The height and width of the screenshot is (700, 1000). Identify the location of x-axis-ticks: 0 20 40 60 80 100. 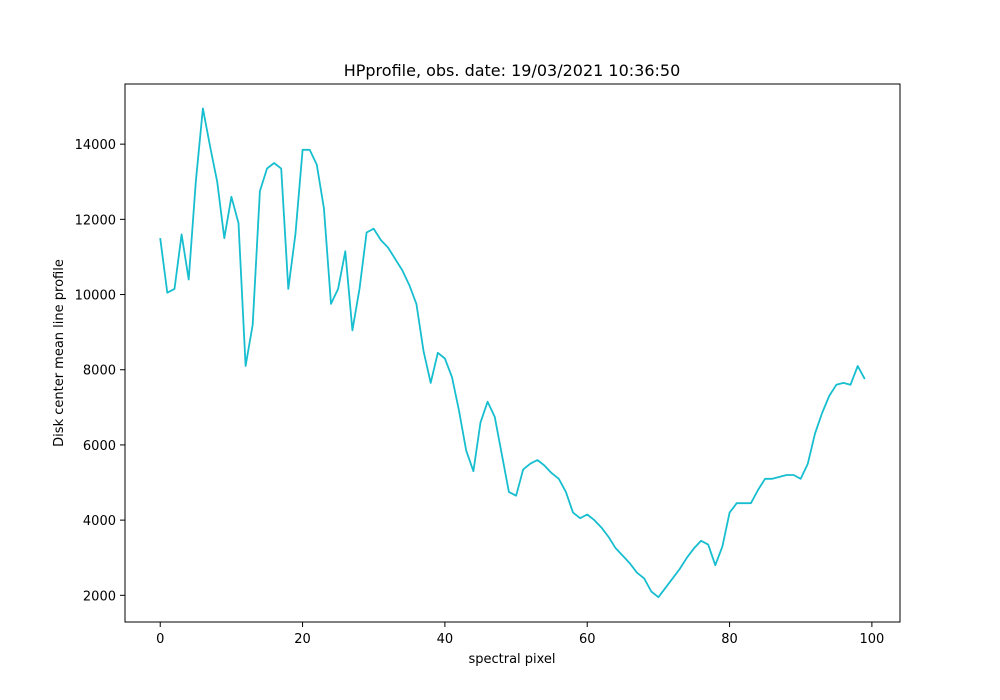
(520, 634).